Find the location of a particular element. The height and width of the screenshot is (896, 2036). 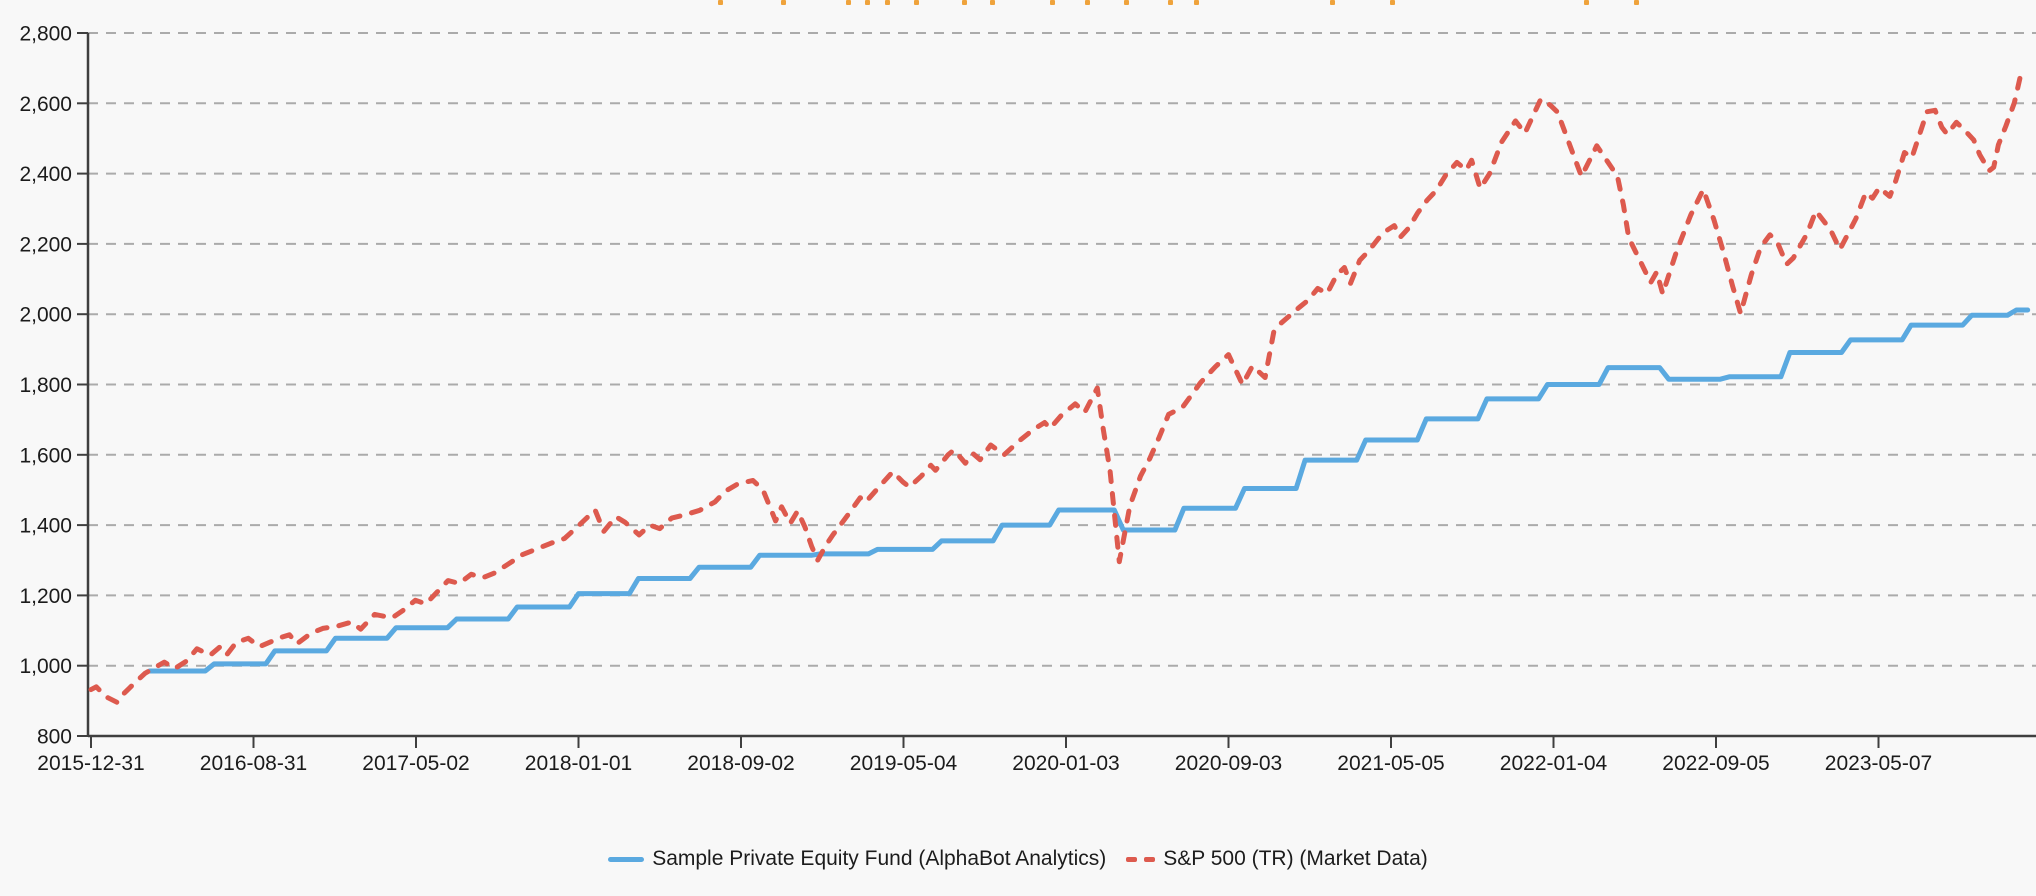

x-axis-tick-label: 2018-09-02 is located at coordinates (740, 763).